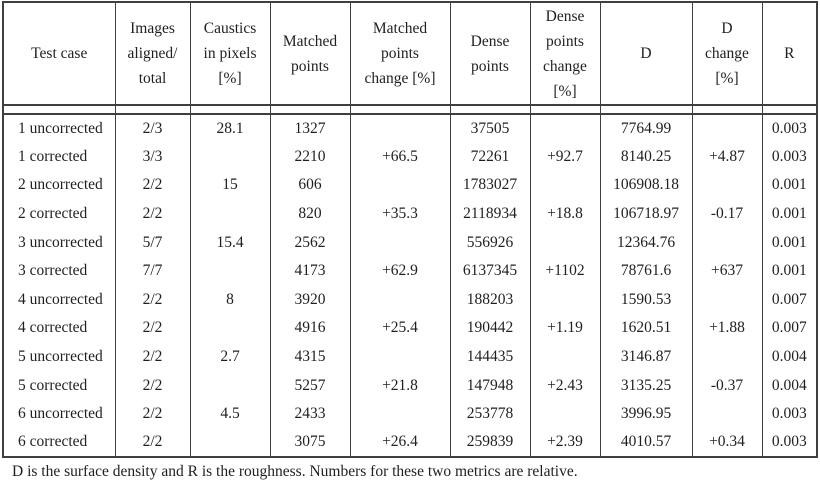 The image size is (820, 489). Describe the element at coordinates (59, 443) in the screenshot. I see `cell-test-case: 6 corrected` at that location.